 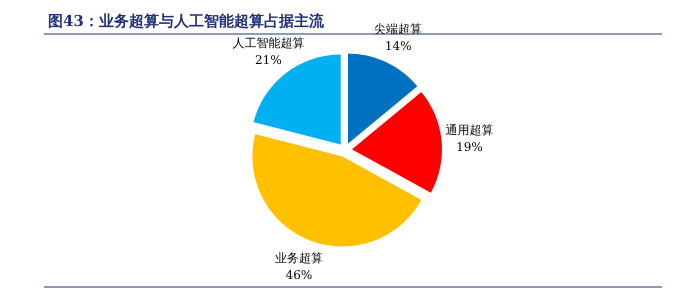 I want to click on data-label: 19%, so click(x=469, y=147).